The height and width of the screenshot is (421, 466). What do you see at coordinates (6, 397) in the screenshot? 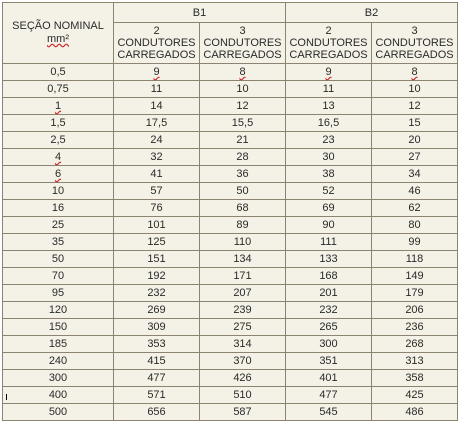
I see `cursor-mark` at bounding box center [6, 397].